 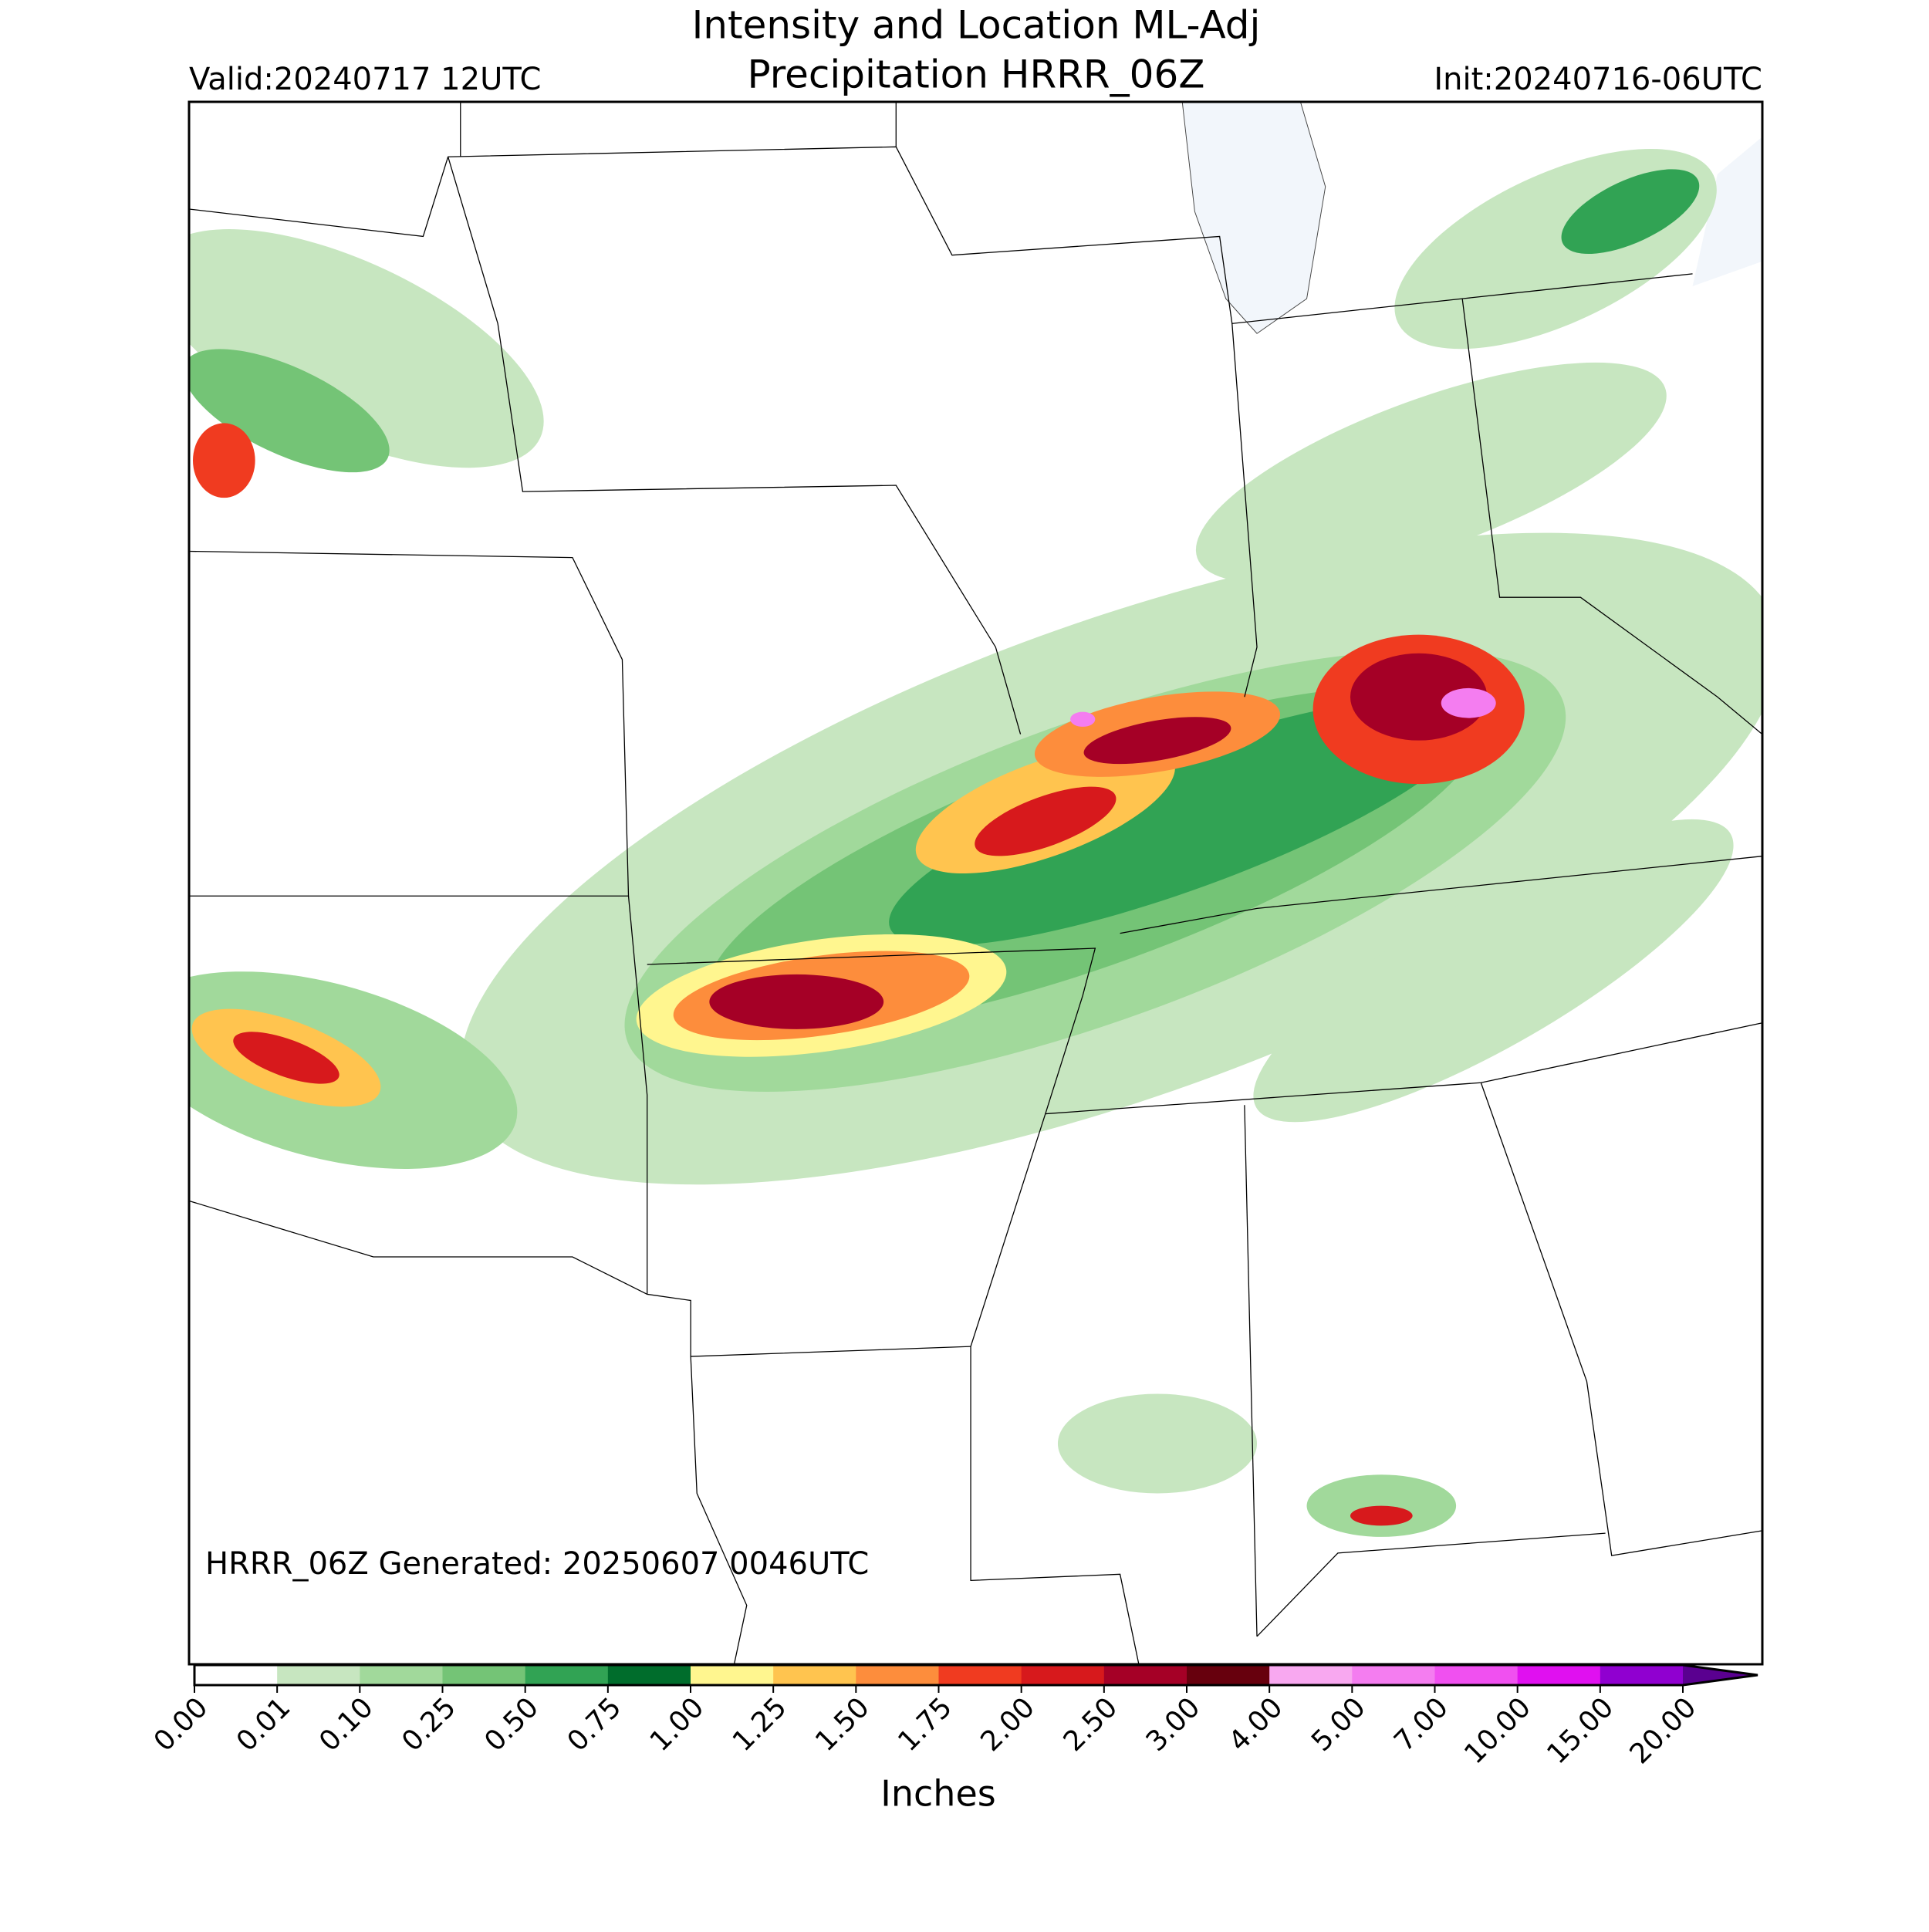 I want to click on colorbar-tick-label: 7.00, so click(x=1421, y=1725).